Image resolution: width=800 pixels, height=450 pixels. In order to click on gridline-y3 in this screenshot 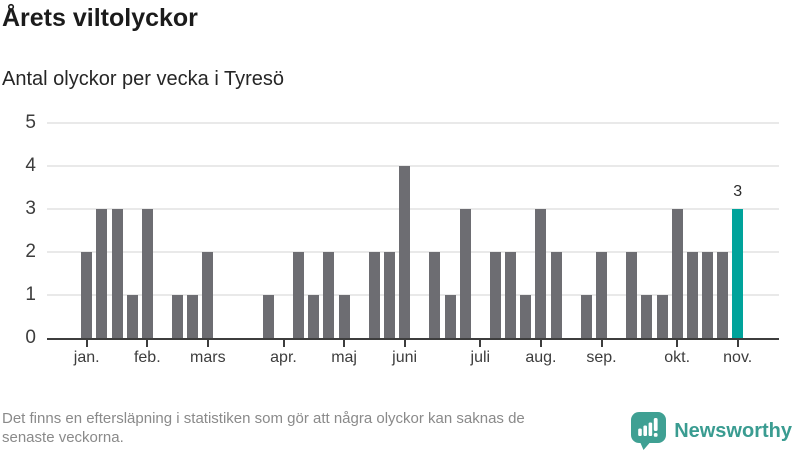, I will do `click(413, 209)`.